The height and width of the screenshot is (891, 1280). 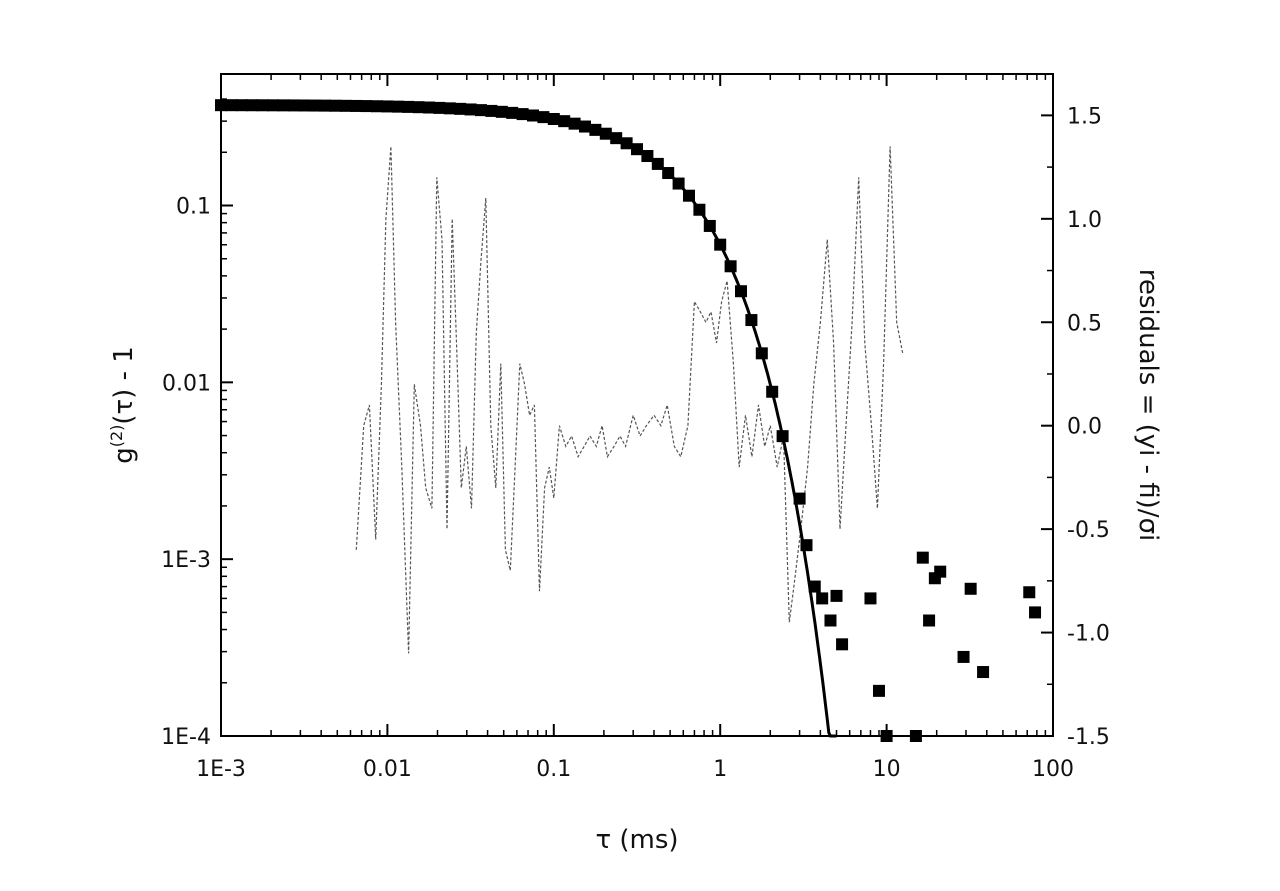 What do you see at coordinates (720, 769) in the screenshot?
I see `x-tick-label: 1` at bounding box center [720, 769].